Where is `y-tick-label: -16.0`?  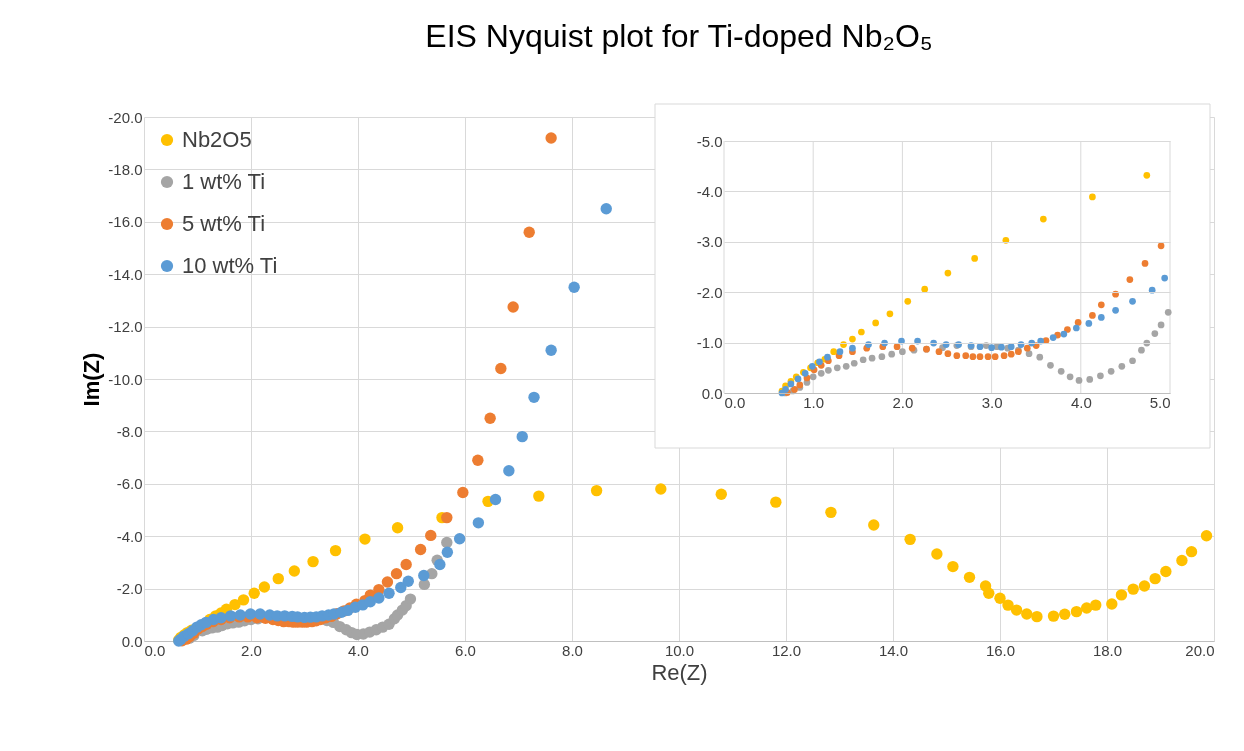 y-tick-label: -16.0 is located at coordinates (125, 222).